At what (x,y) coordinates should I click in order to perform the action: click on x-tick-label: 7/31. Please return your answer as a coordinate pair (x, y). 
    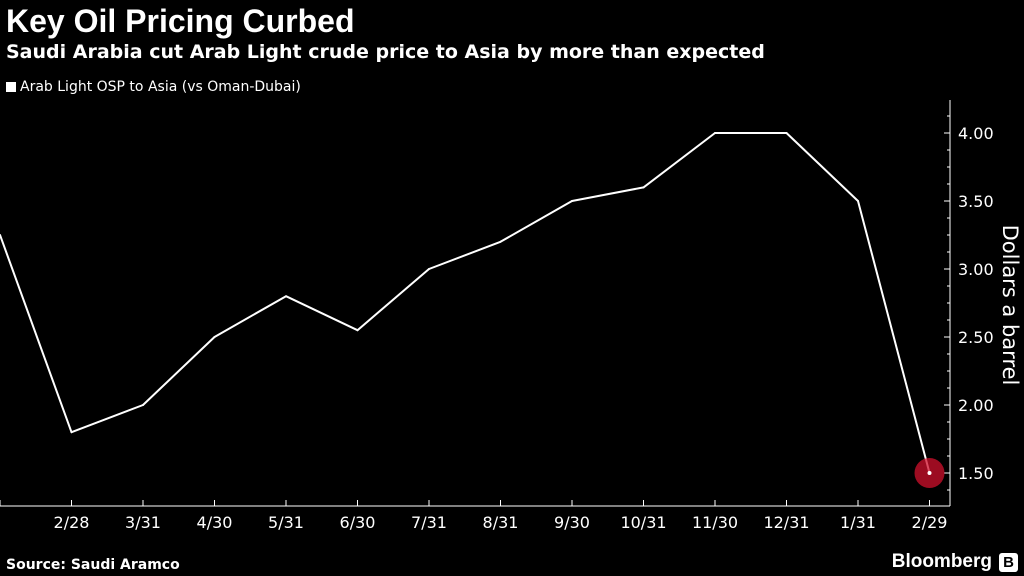
    Looking at the image, I should click on (429, 522).